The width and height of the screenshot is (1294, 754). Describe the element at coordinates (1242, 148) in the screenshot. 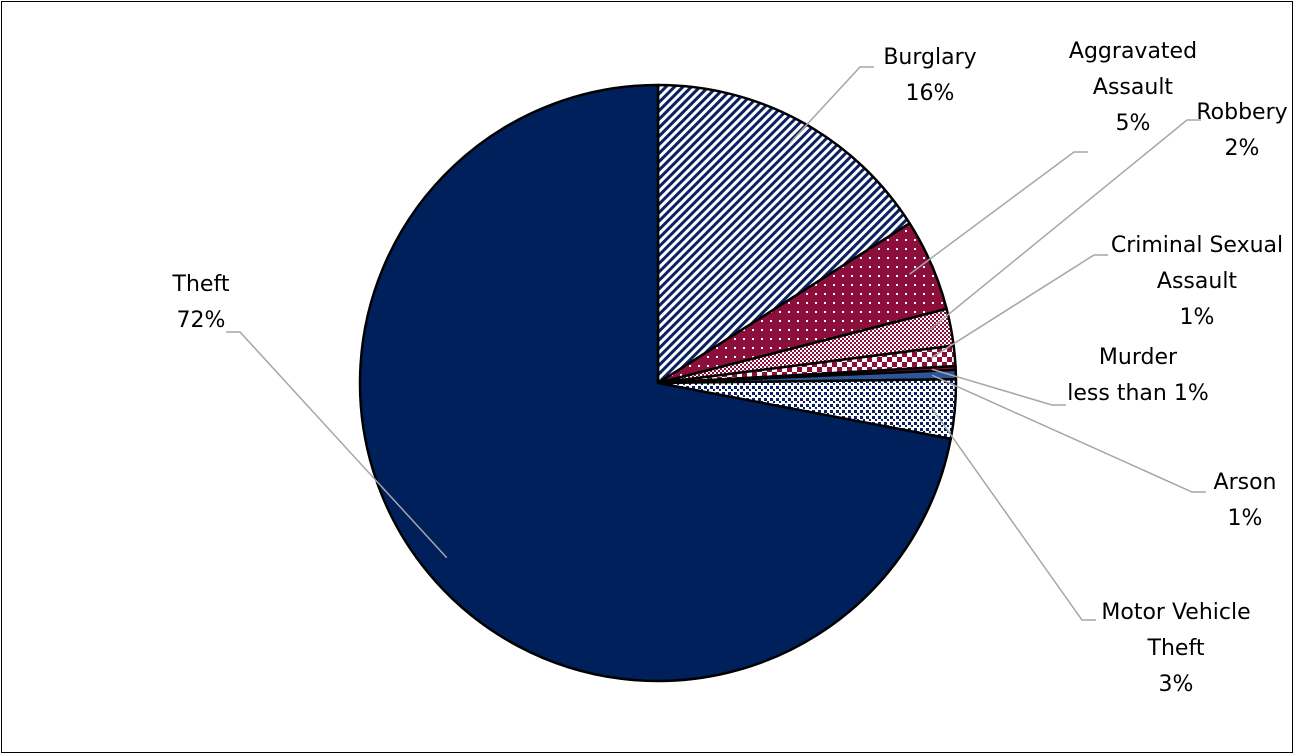

I see `slice-label-line: 2%` at that location.